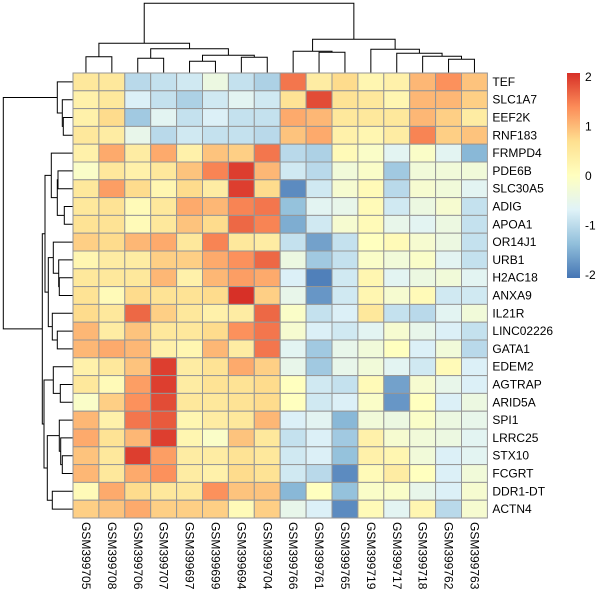  I want to click on legend-tick-label: 1, so click(588, 127).